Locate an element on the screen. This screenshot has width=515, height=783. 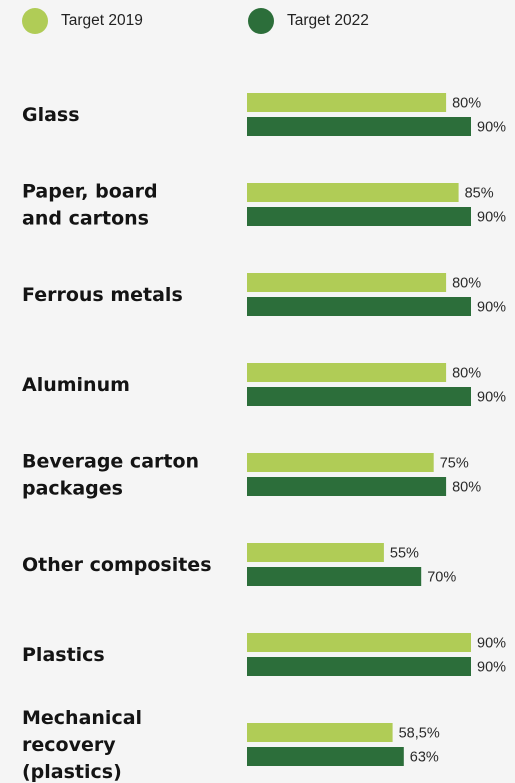
value-label-target-2019-aluminum: 80% is located at coordinates (466, 374).